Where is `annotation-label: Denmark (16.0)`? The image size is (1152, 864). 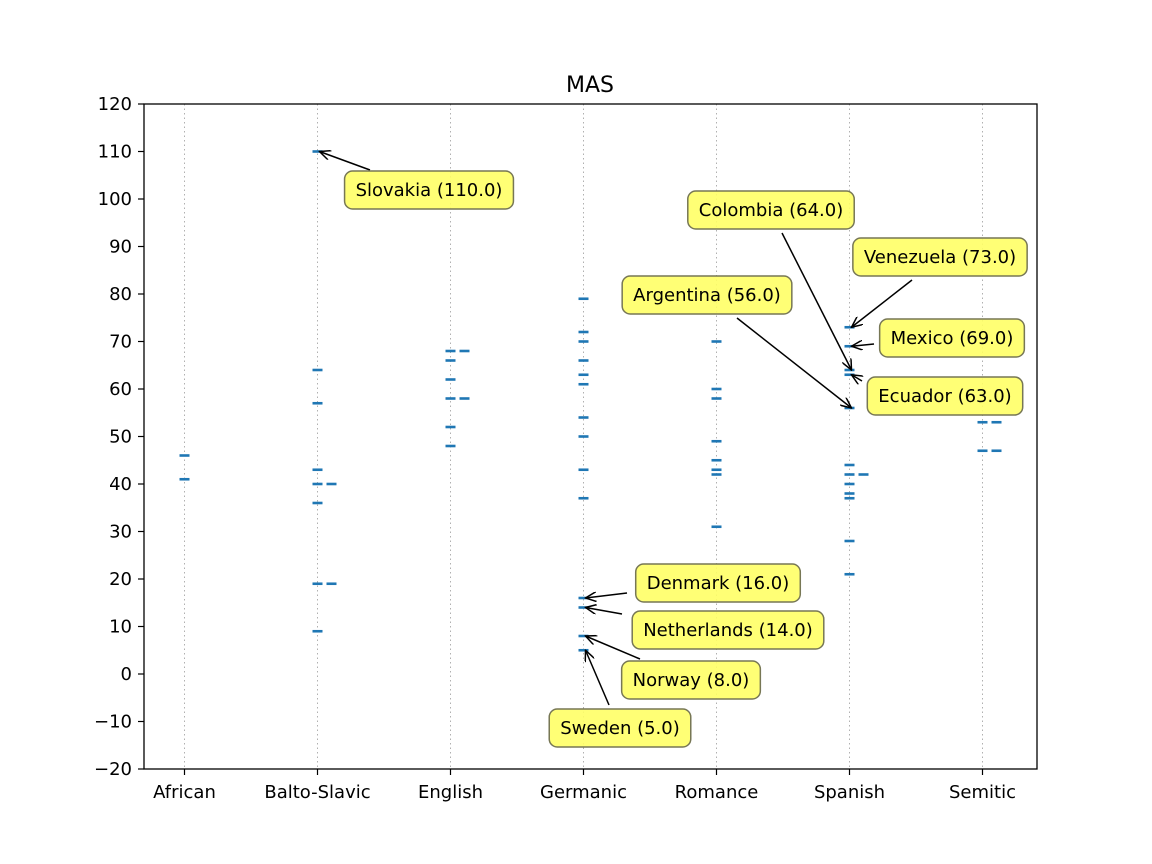 annotation-label: Denmark (16.0) is located at coordinates (718, 583).